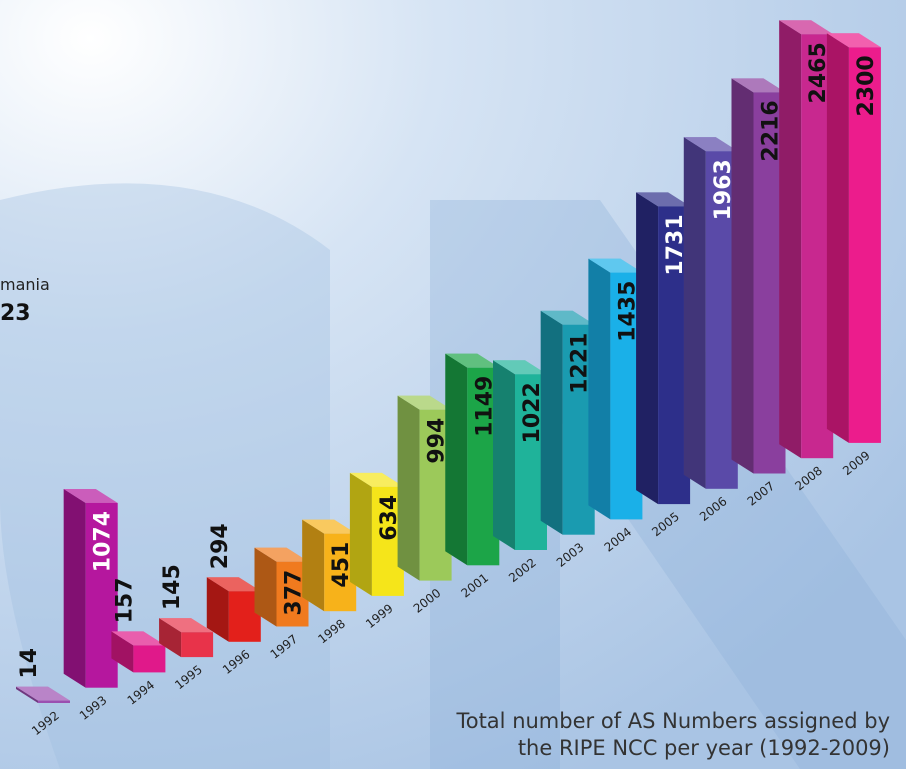 Image resolution: width=906 pixels, height=769 pixels. Describe the element at coordinates (124, 600) in the screenshot. I see `value-label: 157` at that location.